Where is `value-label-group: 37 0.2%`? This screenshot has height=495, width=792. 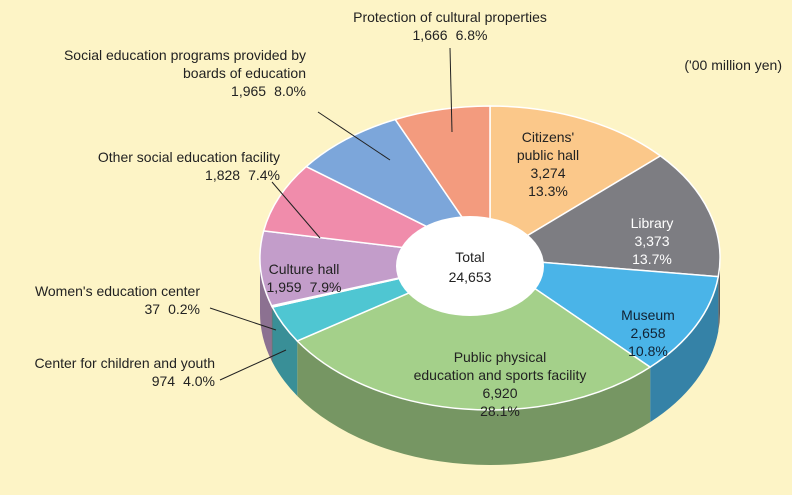 value-label-group: 37 0.2% is located at coordinates (173, 309).